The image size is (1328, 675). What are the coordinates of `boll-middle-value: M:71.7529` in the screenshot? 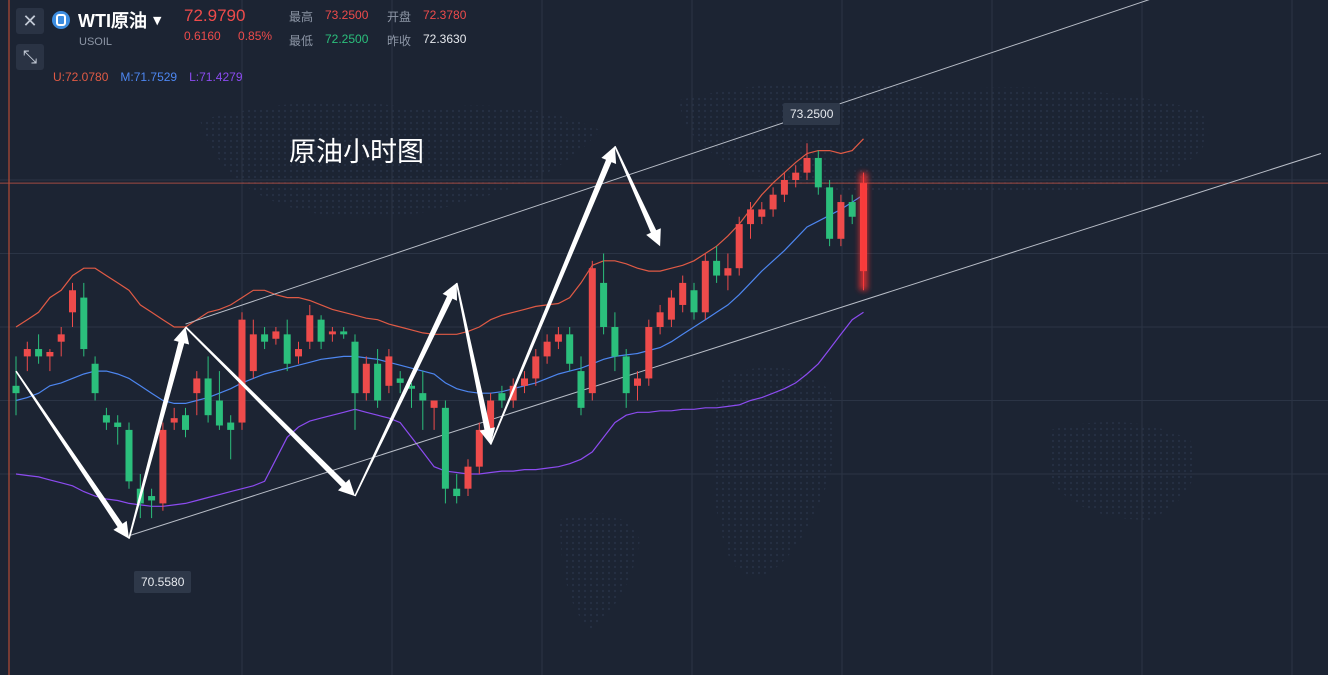 It's located at (149, 77).